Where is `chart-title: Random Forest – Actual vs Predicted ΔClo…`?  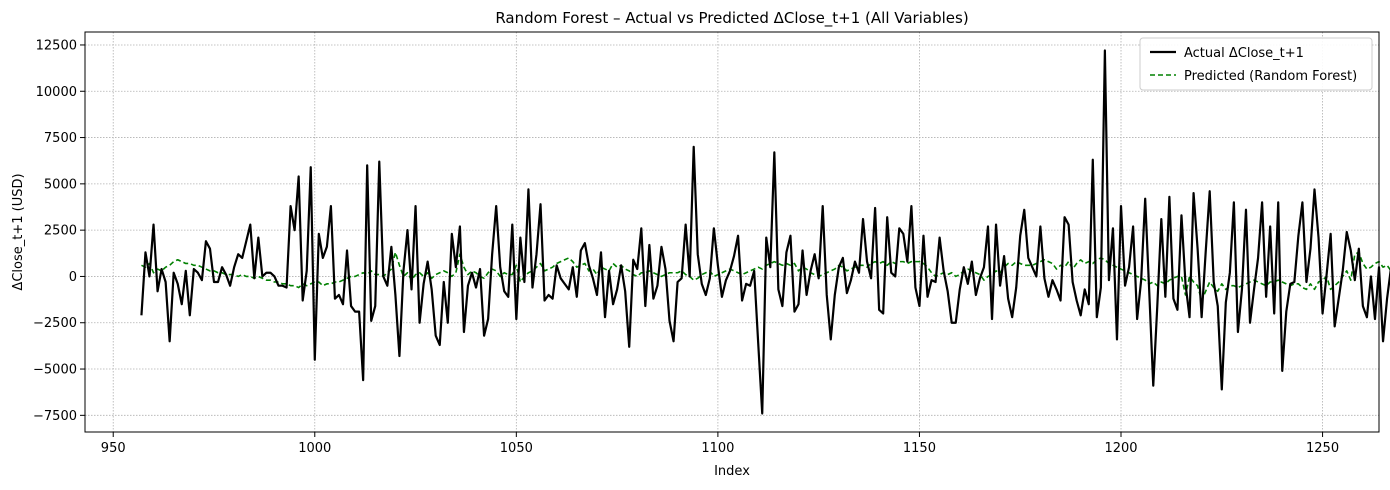
chart-title: Random Forest – Actual vs Predicted ΔClo… is located at coordinates (731, 18).